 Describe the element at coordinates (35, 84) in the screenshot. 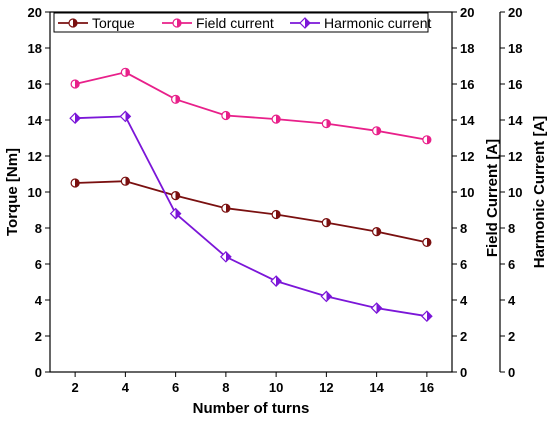

I see `torque-axis-tick-label: 16` at that location.